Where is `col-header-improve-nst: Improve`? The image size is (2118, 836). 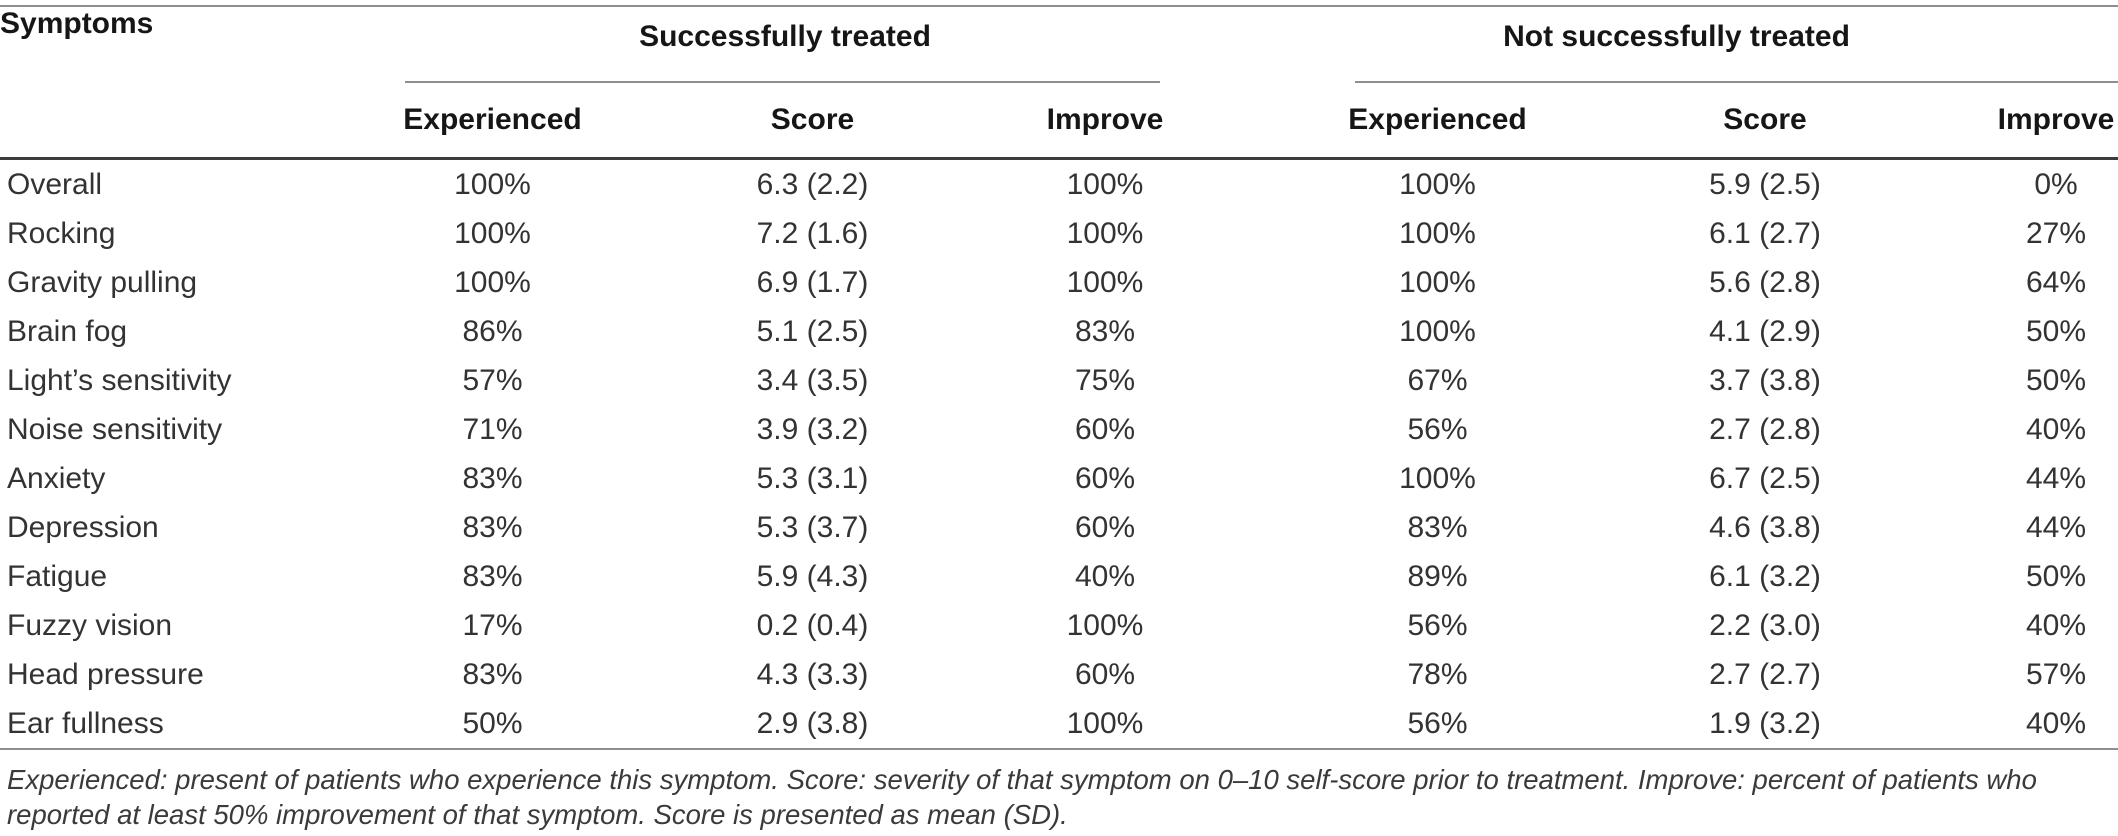 col-header-improve-nst: Improve is located at coordinates (2004, 121).